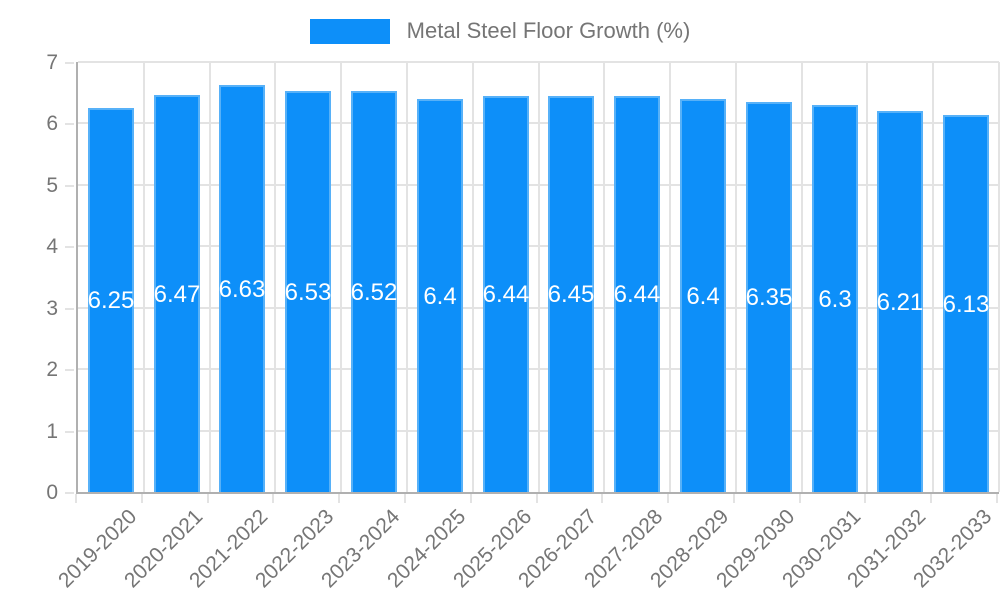 This screenshot has width=1000, height=600. I want to click on bar-value-label: 6.45, so click(571, 294).